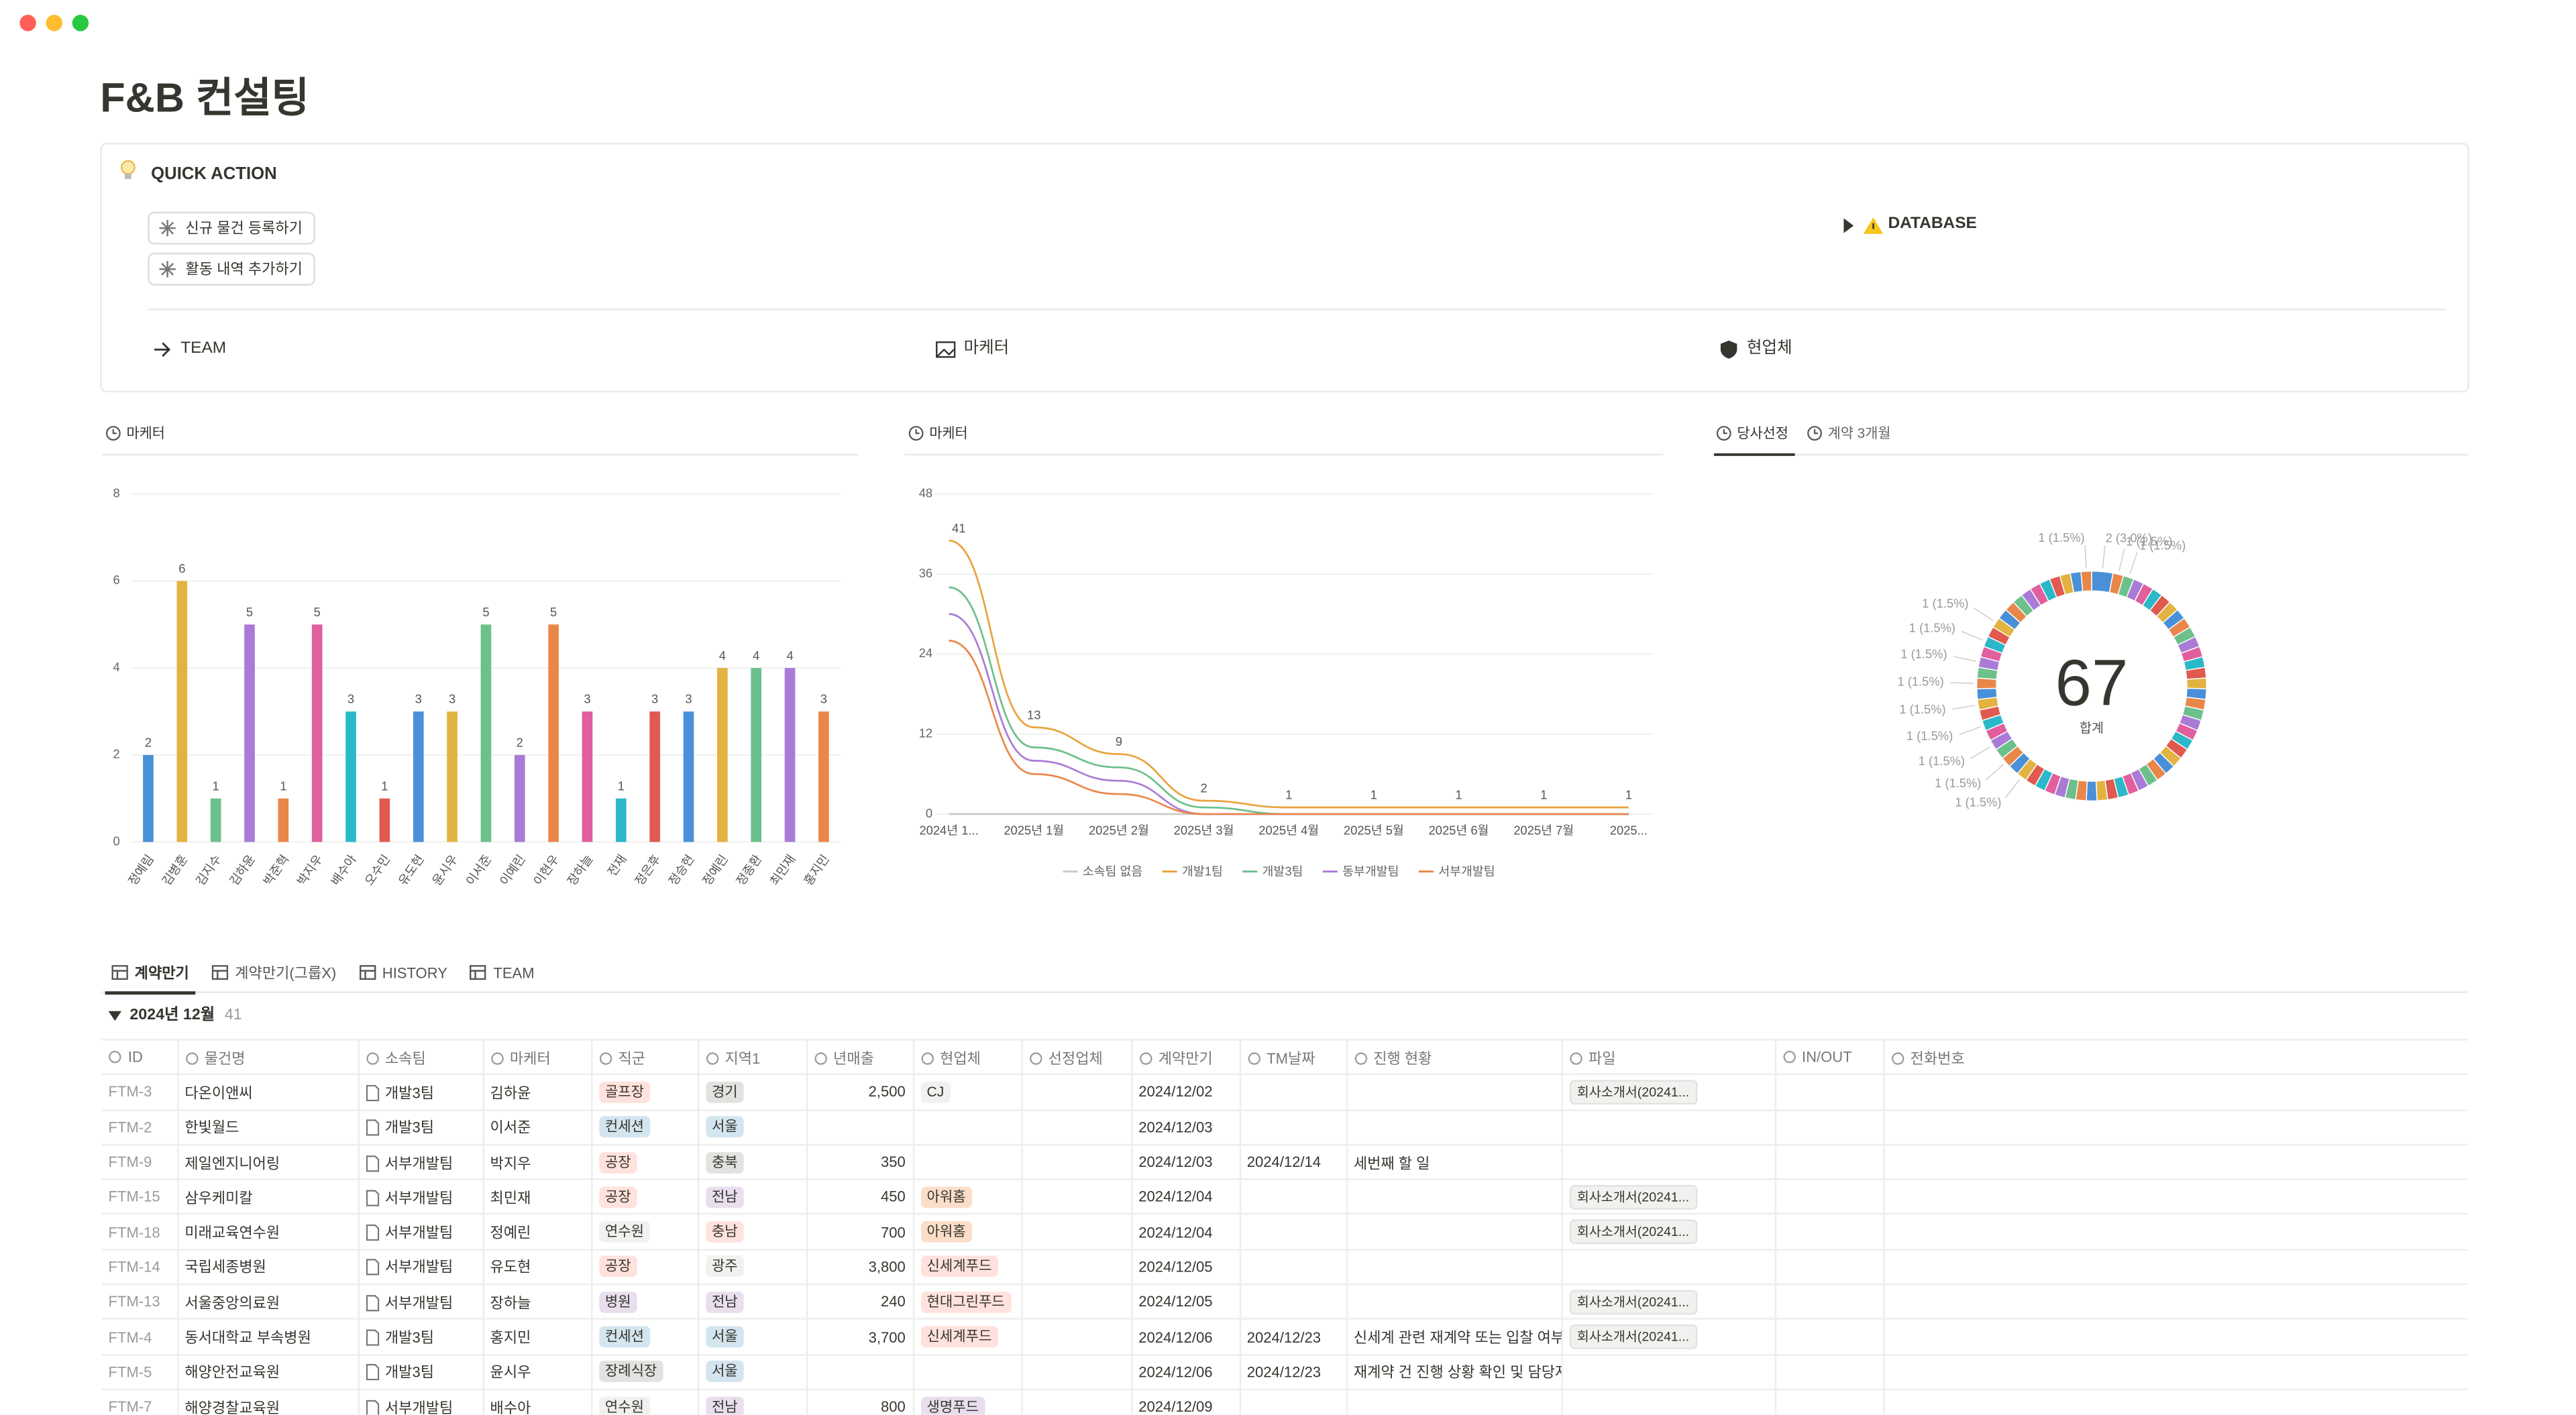 Image resolution: width=2576 pixels, height=1415 pixels. I want to click on table-cell: 홍지민, so click(537, 1337).